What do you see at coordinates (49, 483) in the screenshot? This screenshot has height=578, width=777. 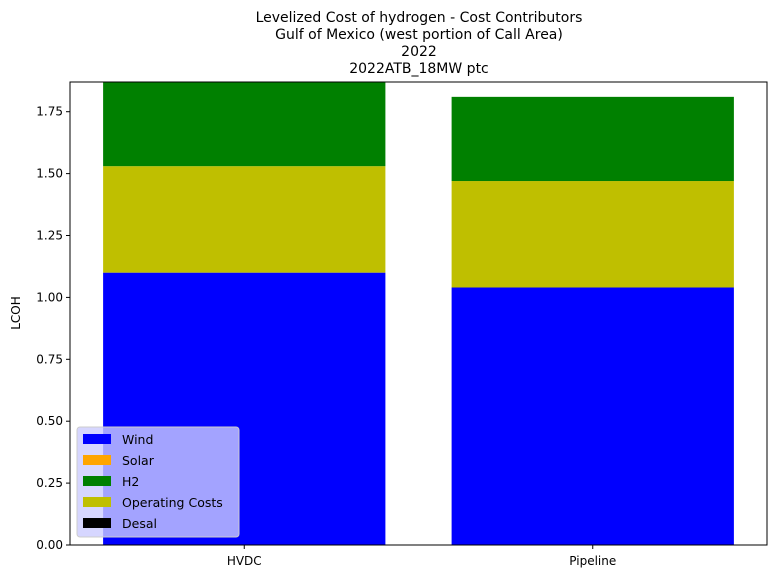 I see `y-tick-label: 0.25` at bounding box center [49, 483].